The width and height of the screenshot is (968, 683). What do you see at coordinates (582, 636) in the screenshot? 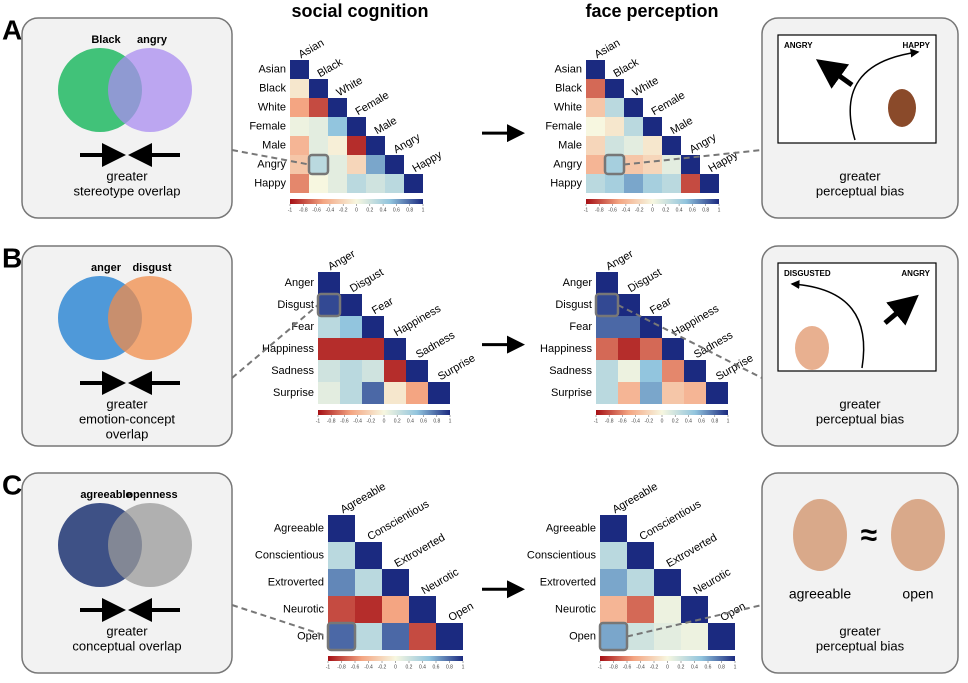
I see `row-label: Open` at bounding box center [582, 636].